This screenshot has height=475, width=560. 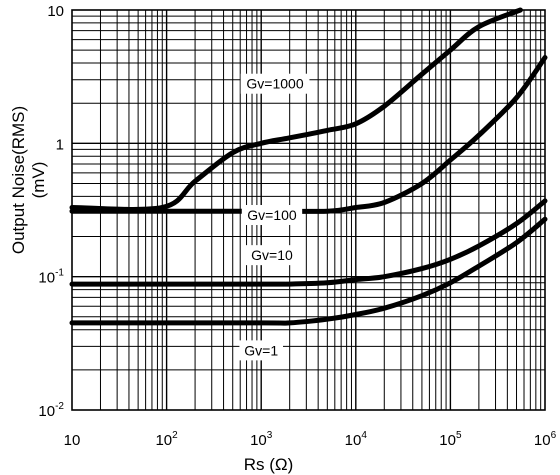 What do you see at coordinates (18, 180) in the screenshot?
I see `y-axis-title: Output Noise(RMS)` at bounding box center [18, 180].